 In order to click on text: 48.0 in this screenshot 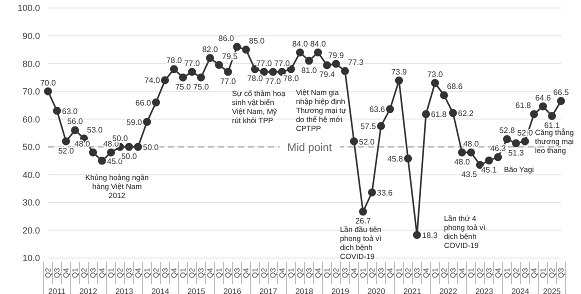, I will do `click(462, 161)`.